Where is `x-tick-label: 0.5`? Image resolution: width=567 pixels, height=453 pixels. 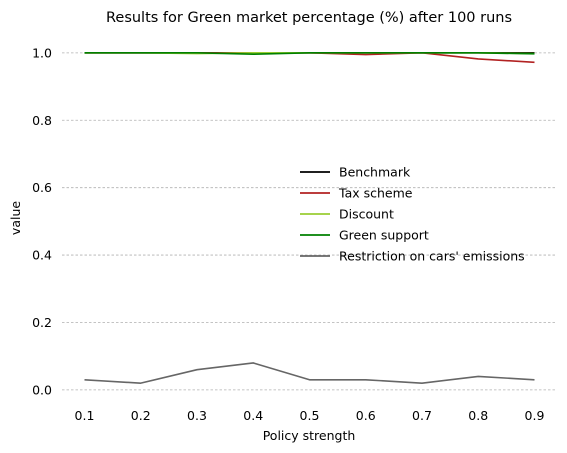 x-tick-label: 0.5 is located at coordinates (310, 415).